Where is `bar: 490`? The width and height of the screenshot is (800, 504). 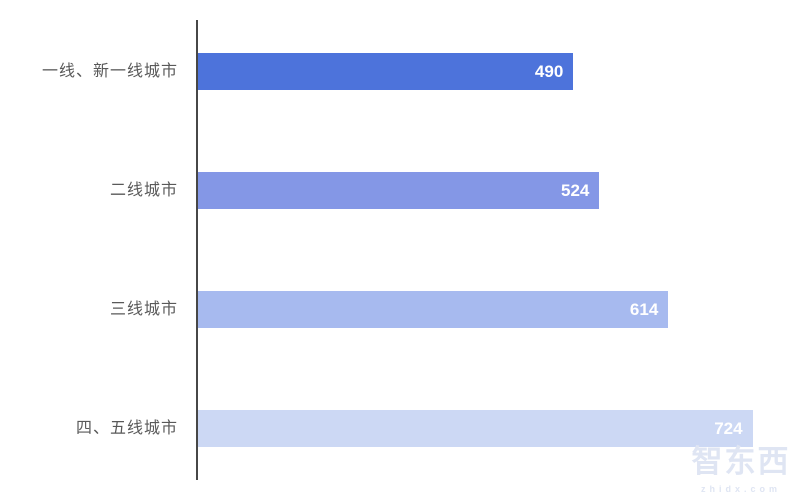
bar: 490 is located at coordinates (386, 71).